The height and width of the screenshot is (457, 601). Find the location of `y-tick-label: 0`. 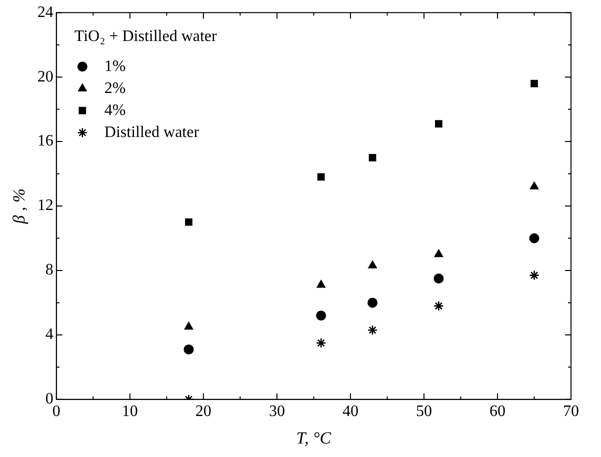

y-tick-label: 0 is located at coordinates (49, 399).